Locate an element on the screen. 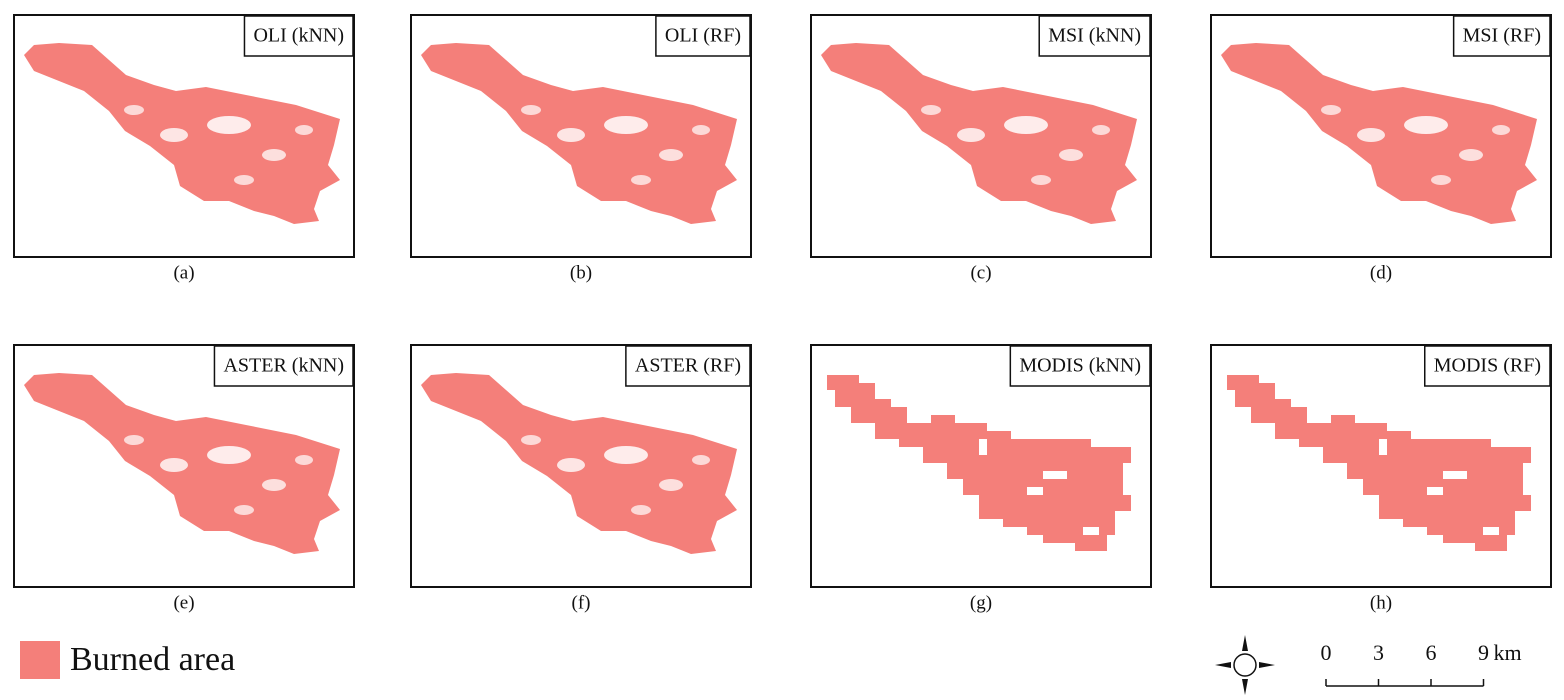 The image size is (1564, 700). panel-caption: (f) is located at coordinates (581, 602).